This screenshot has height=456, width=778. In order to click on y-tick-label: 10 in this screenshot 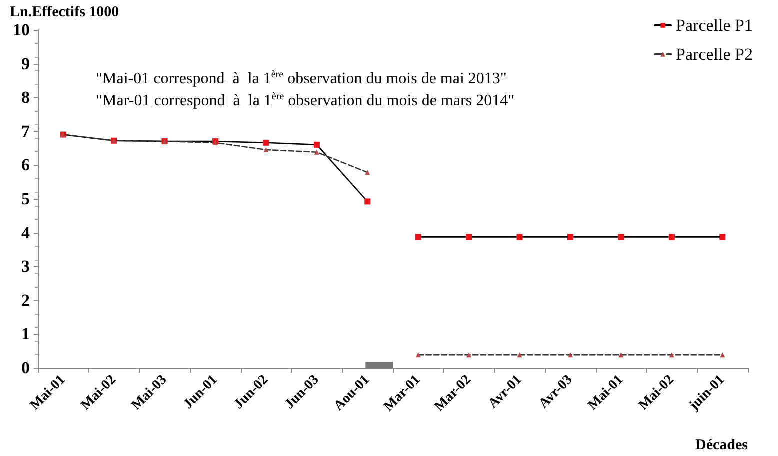, I will do `click(21, 30)`.